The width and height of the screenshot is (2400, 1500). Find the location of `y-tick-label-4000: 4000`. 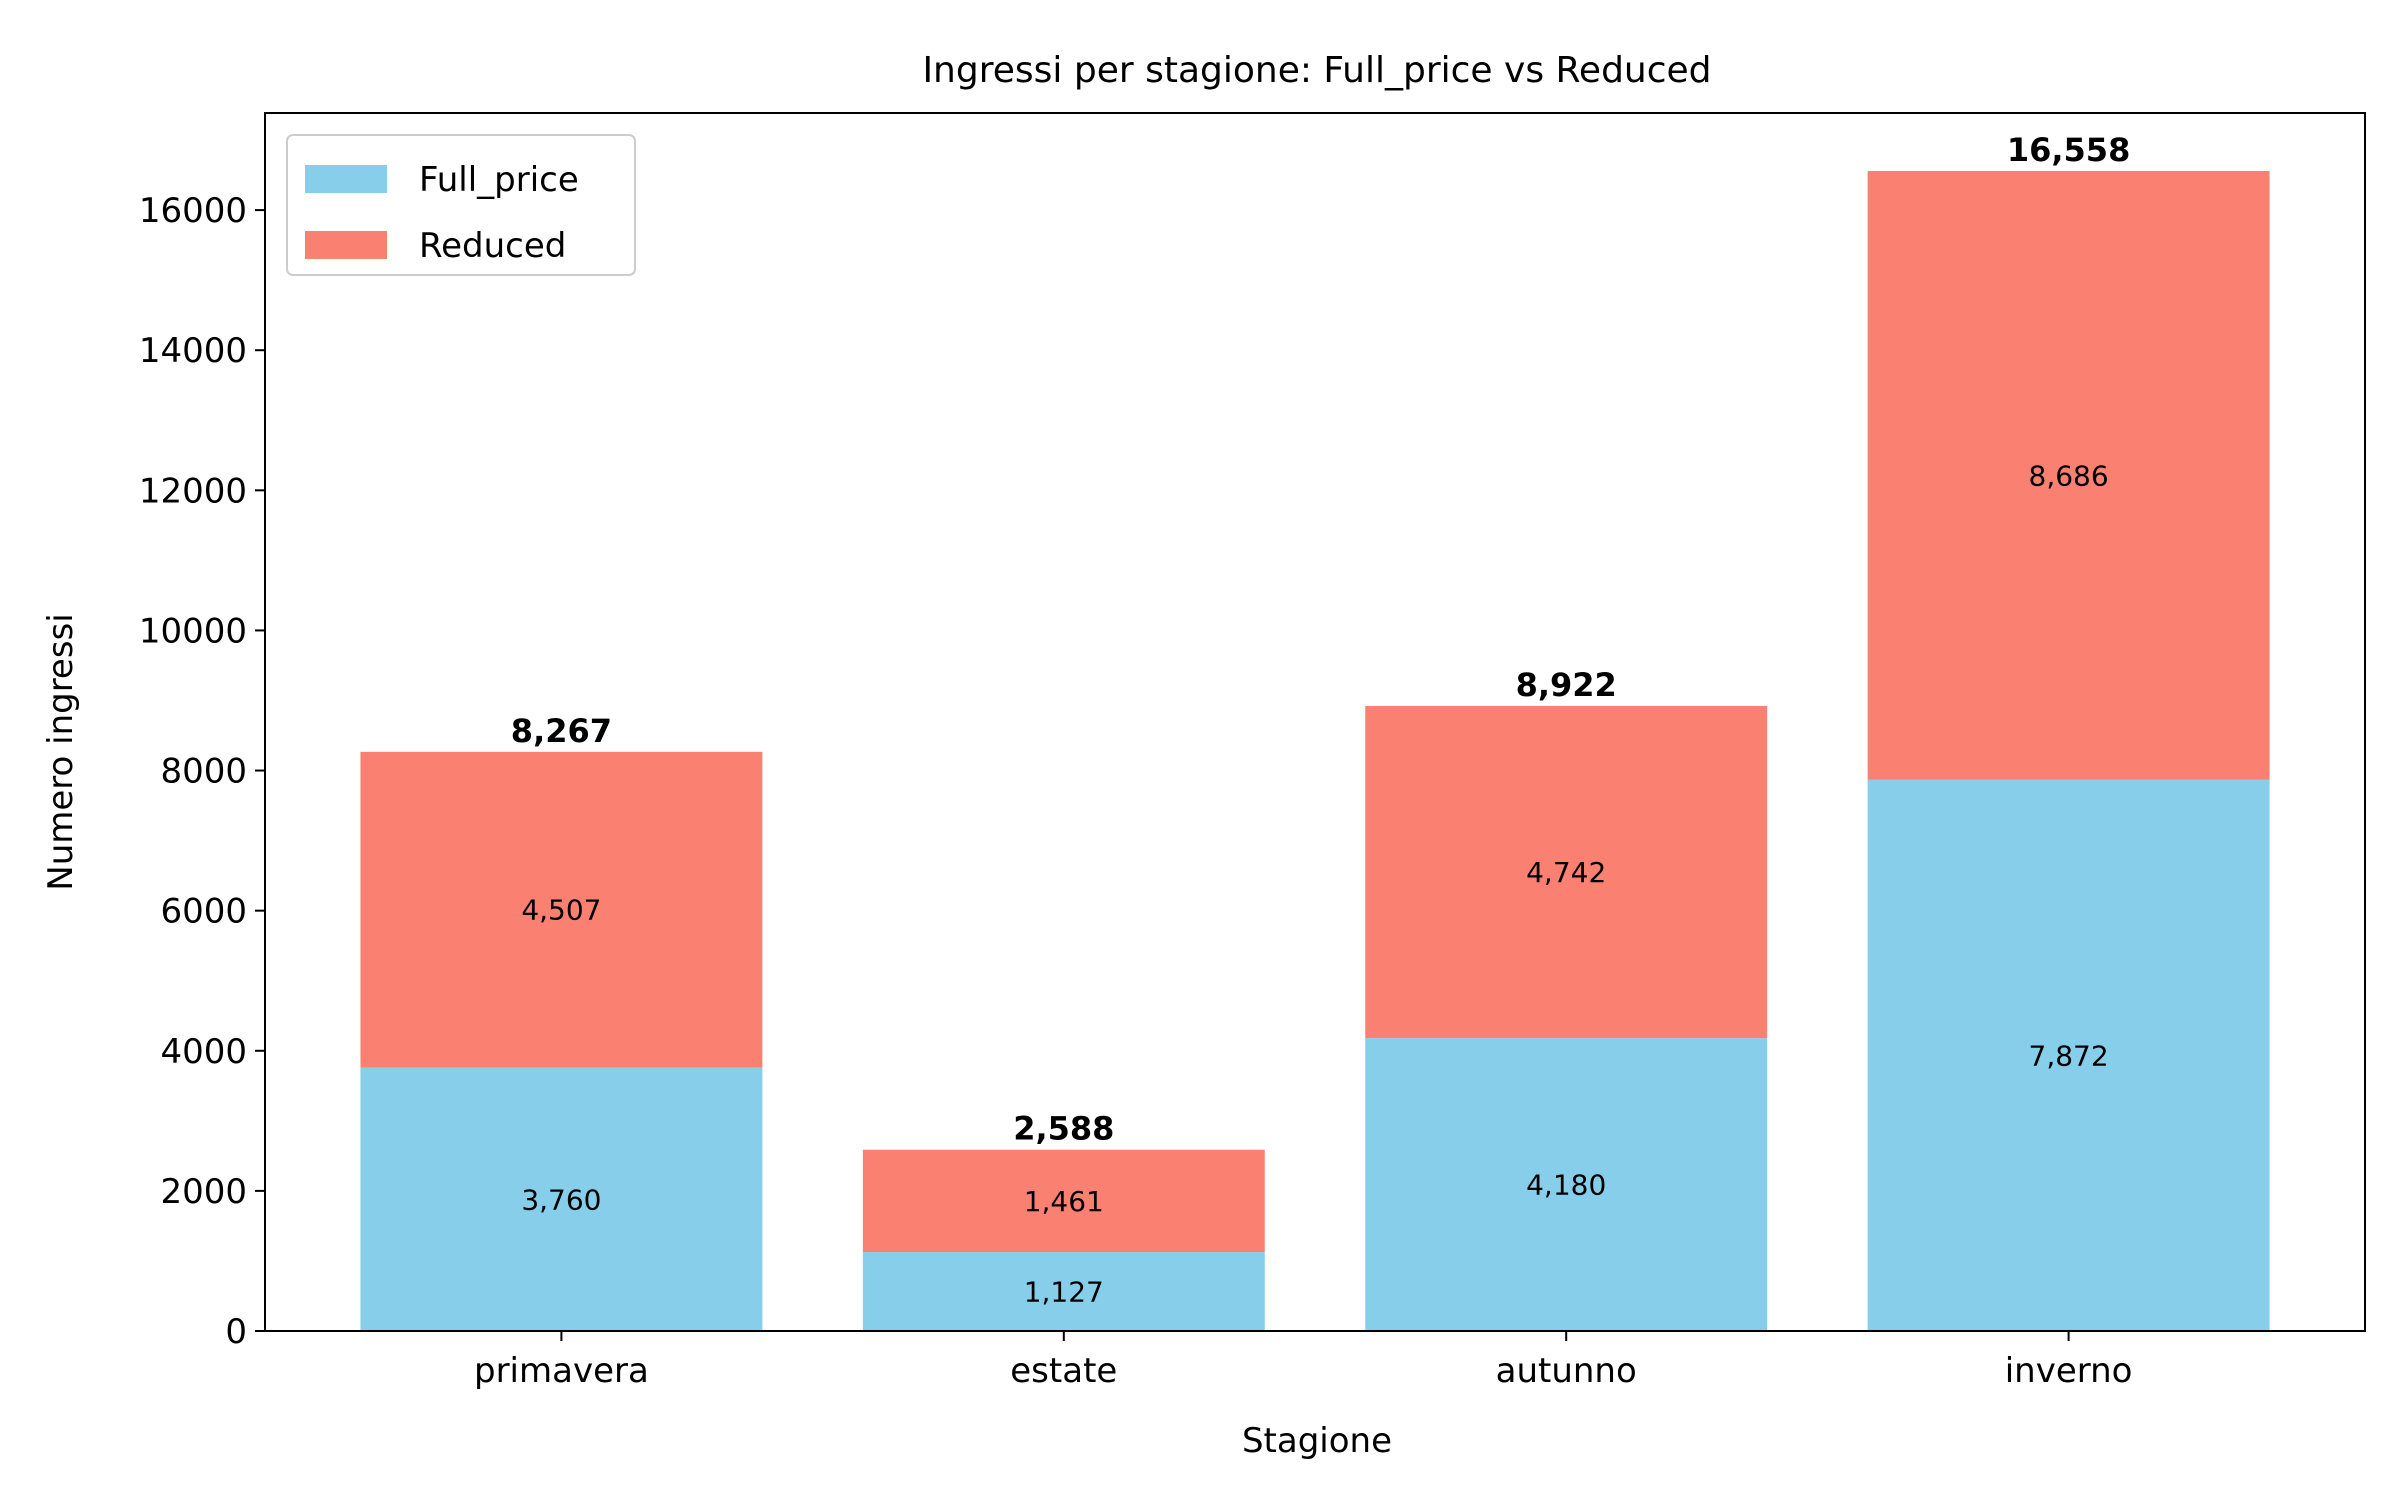

y-tick-label-4000: 4000 is located at coordinates (203, 1052).